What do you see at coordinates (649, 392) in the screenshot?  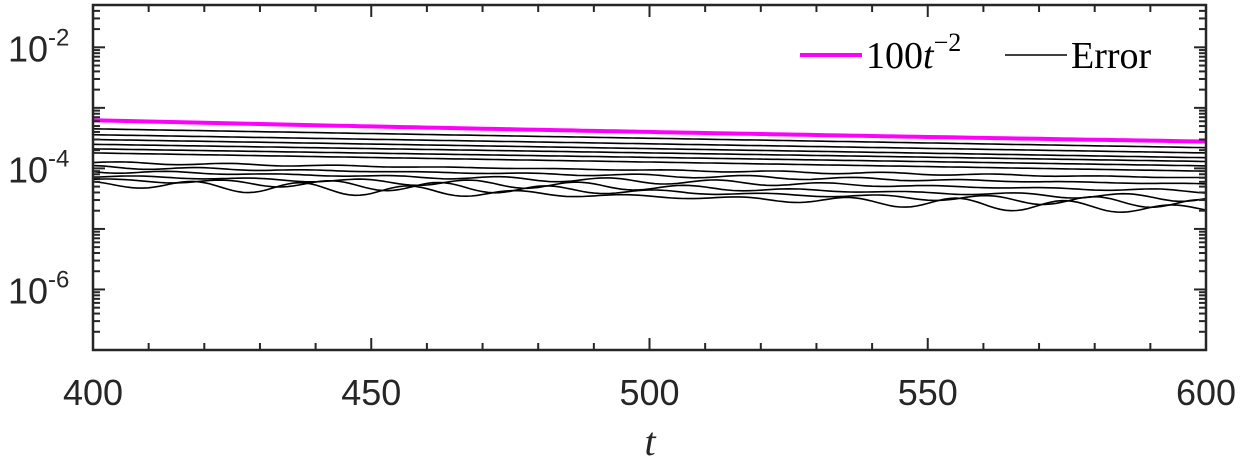 I see `x-tick-label: 500` at bounding box center [649, 392].